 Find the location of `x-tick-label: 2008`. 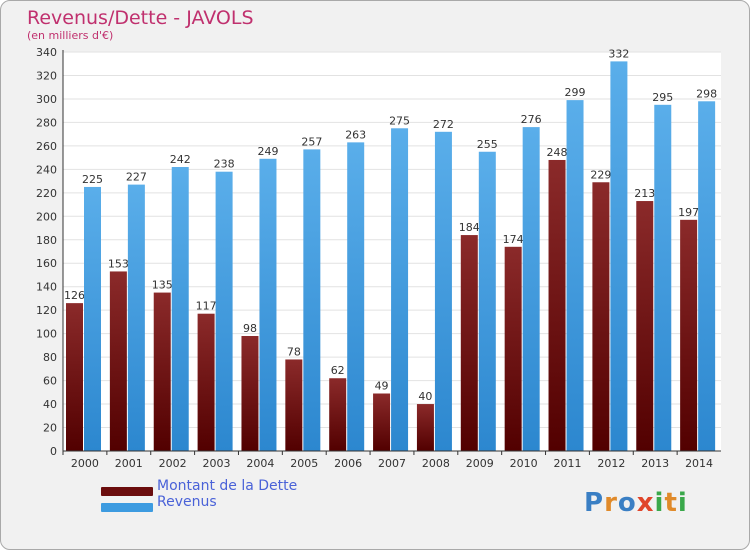

x-tick-label: 2008 is located at coordinates (436, 463).